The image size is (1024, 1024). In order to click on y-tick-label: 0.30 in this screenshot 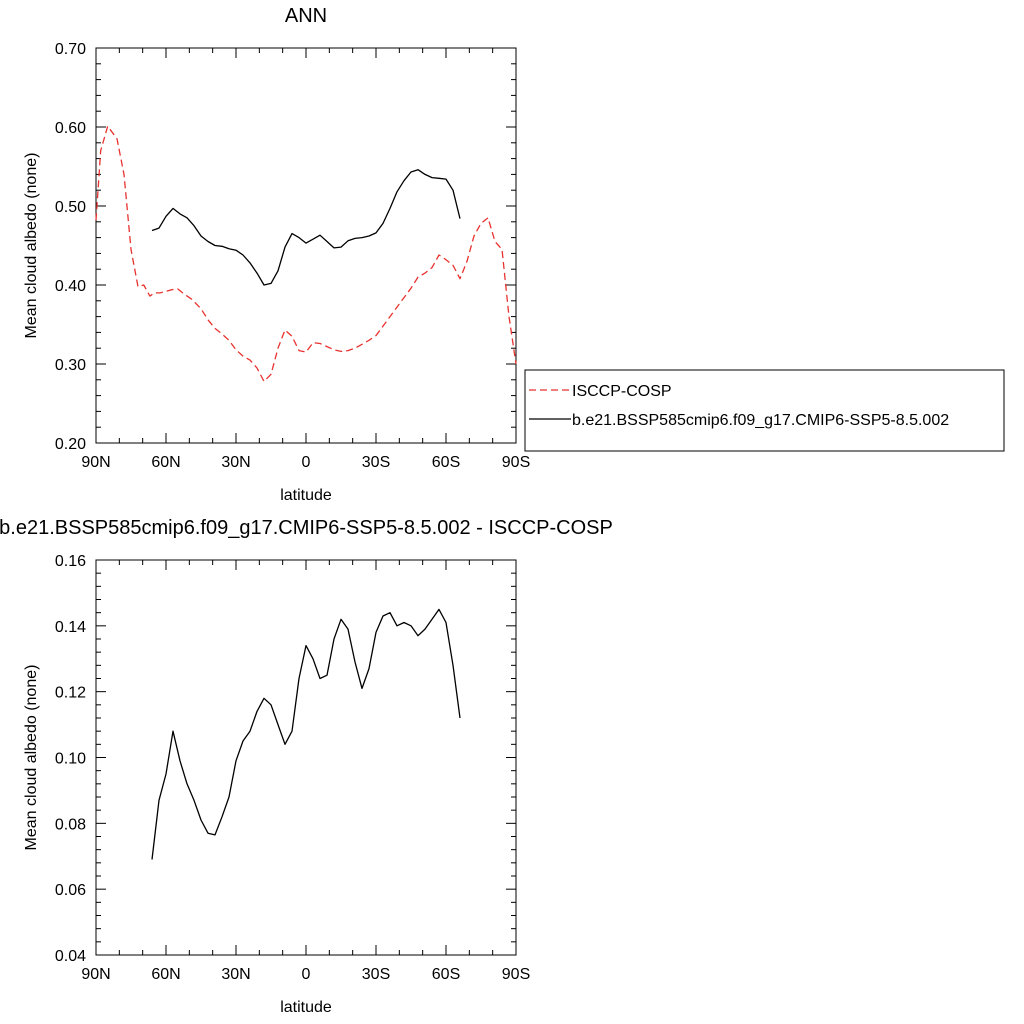, I will do `click(70, 365)`.